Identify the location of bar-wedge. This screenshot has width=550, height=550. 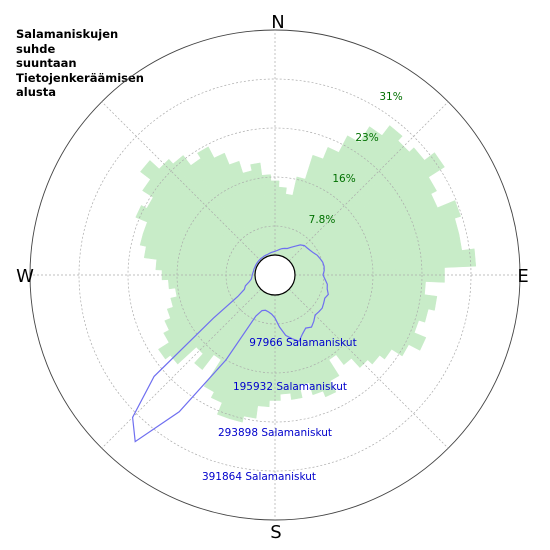
(268, 225).